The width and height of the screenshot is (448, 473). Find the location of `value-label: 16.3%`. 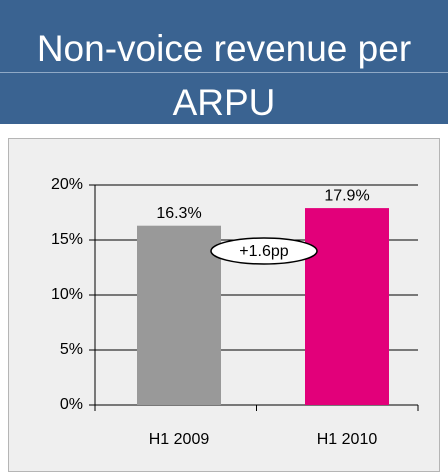

value-label: 16.3% is located at coordinates (178, 213).